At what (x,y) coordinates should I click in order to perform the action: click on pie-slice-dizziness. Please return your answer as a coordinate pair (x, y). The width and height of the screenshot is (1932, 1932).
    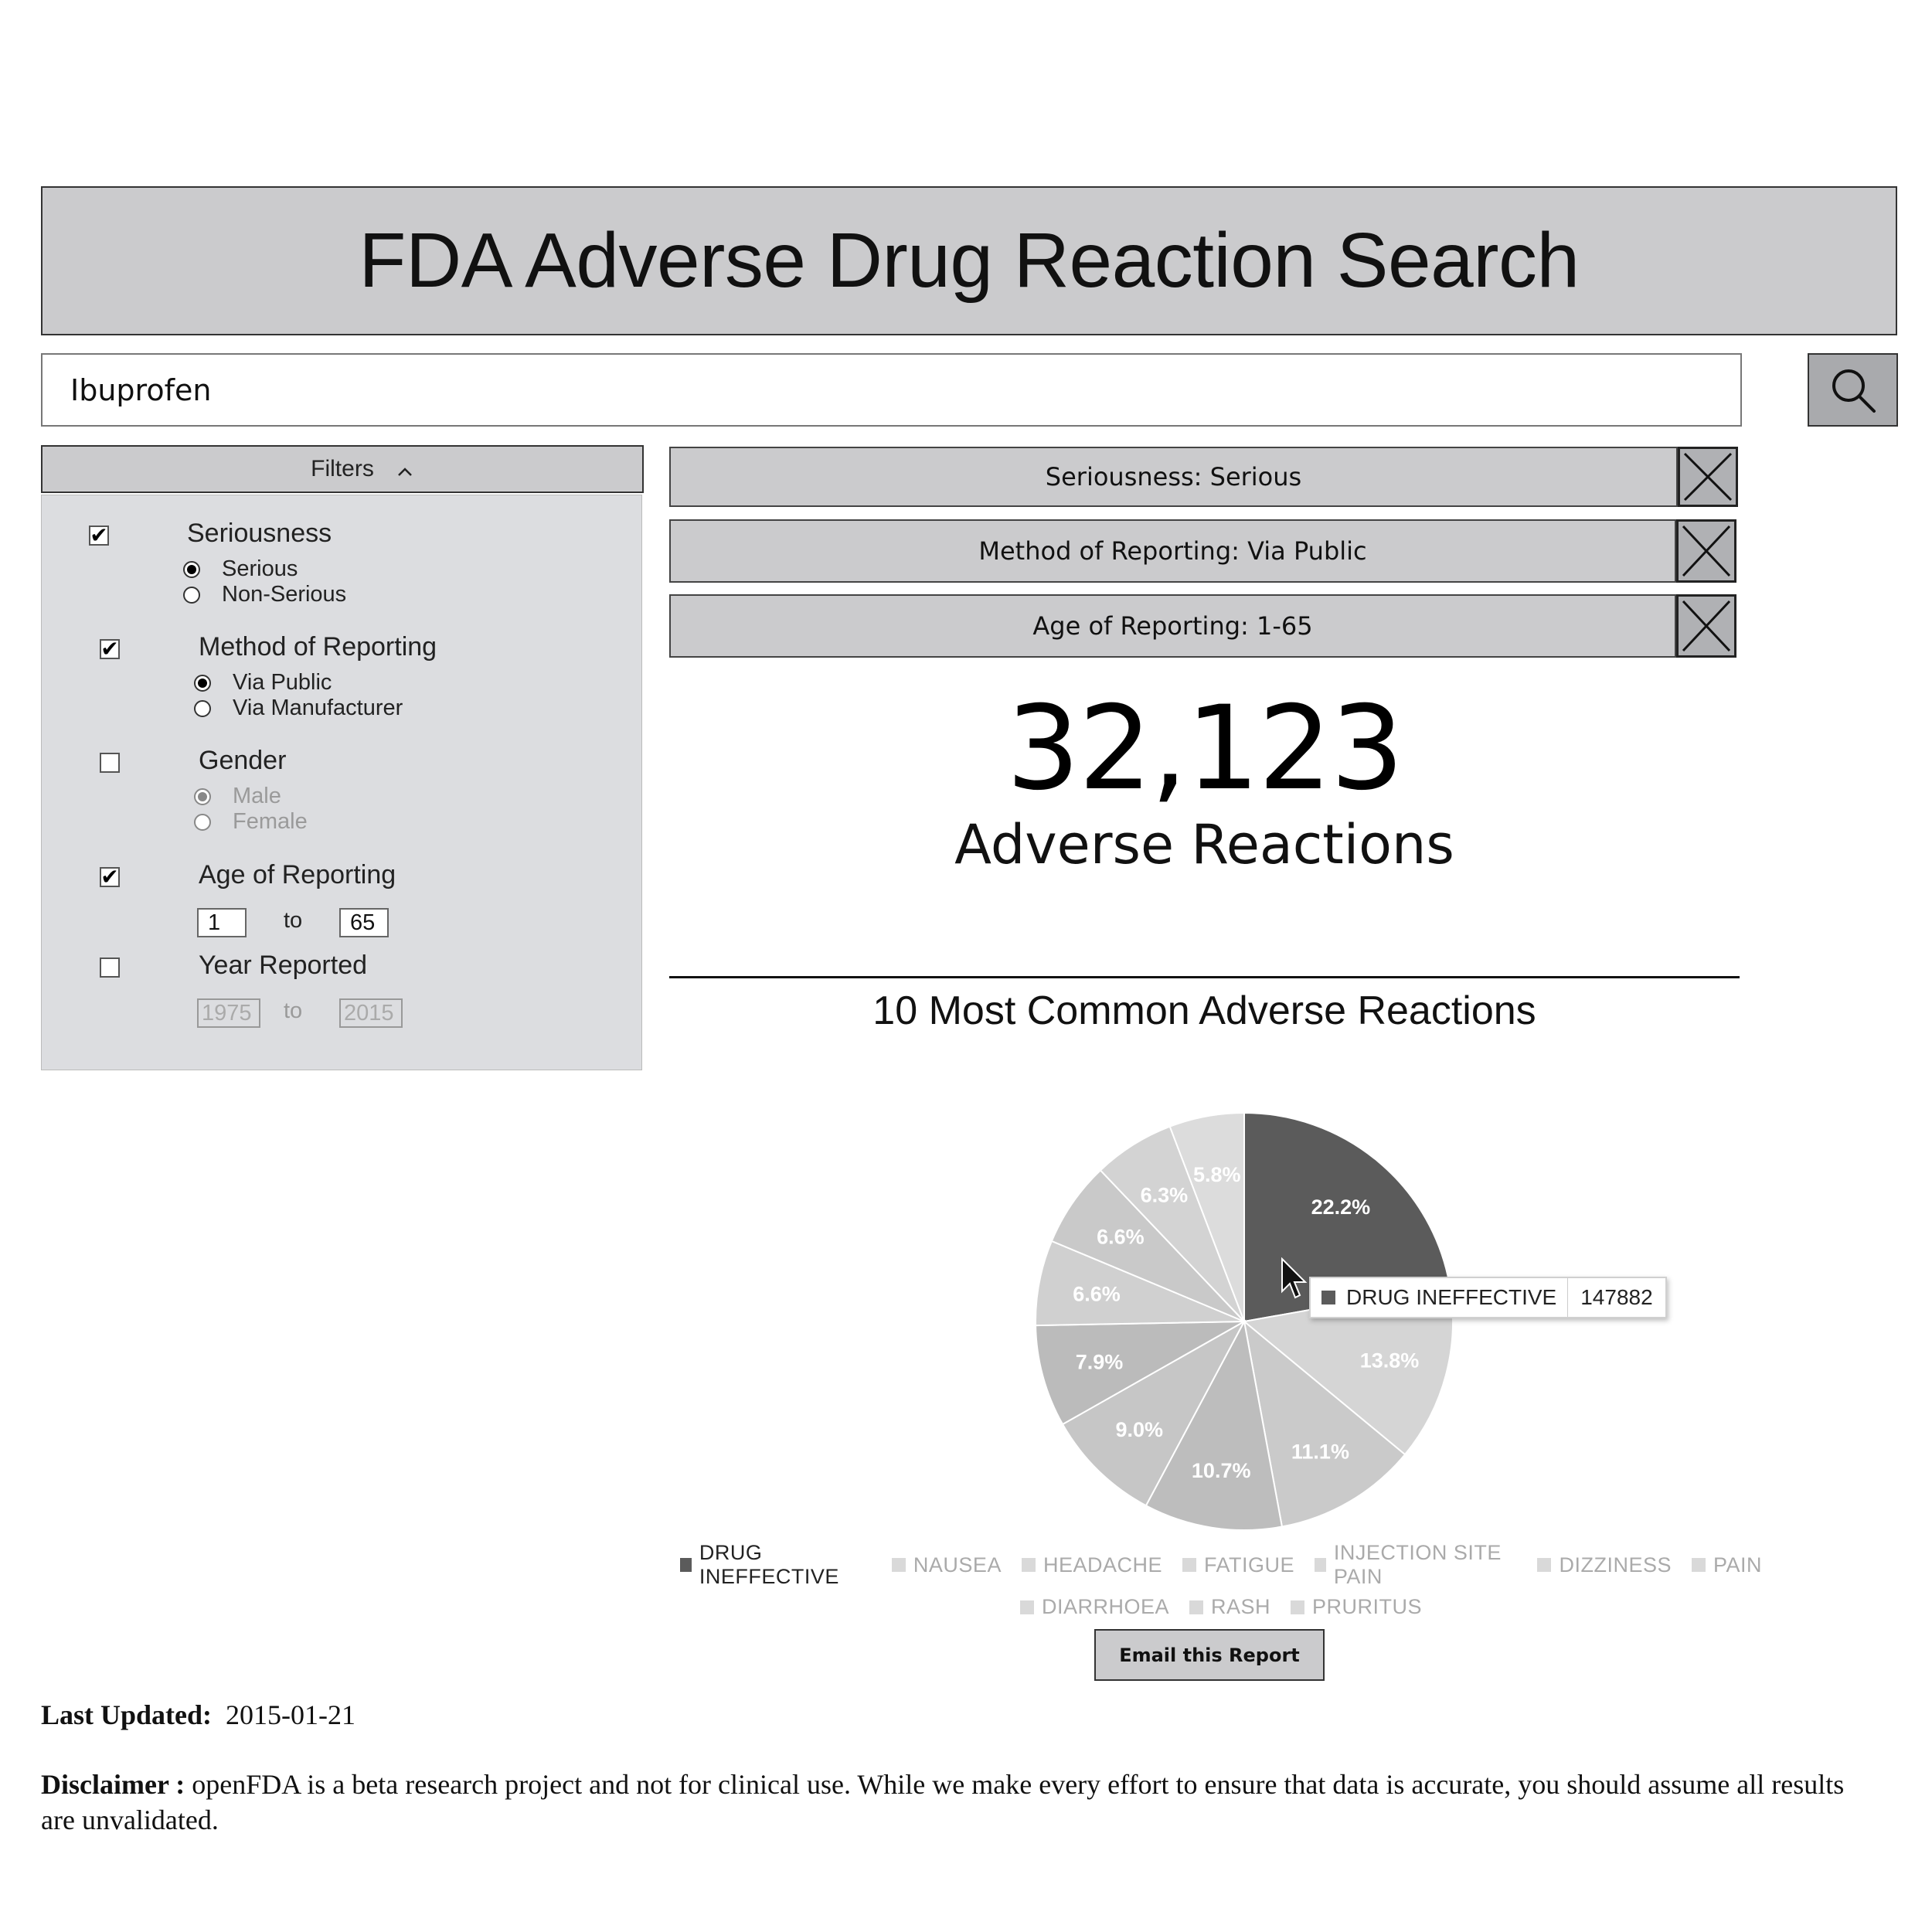
    Looking at the image, I should click on (1140, 1374).